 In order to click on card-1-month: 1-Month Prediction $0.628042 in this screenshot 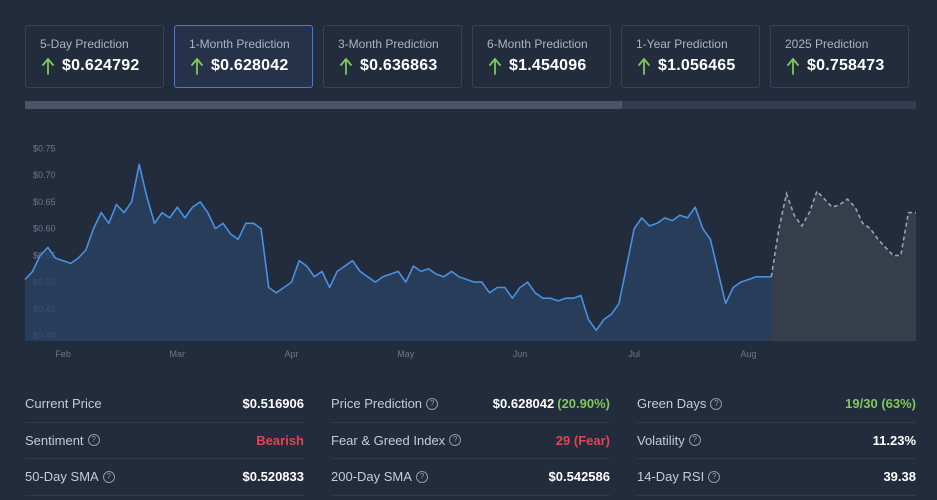, I will do `click(243, 56)`.